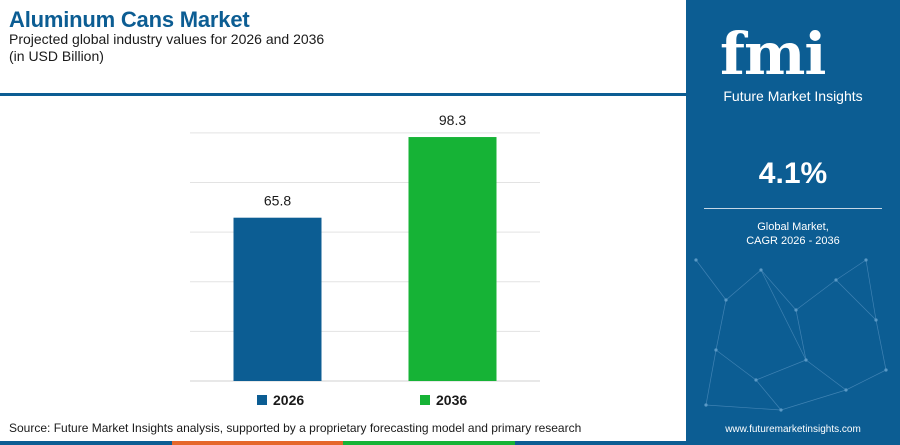 This screenshot has width=900, height=445. Describe the element at coordinates (289, 400) in the screenshot. I see `legend-label-2026: 2026` at that location.